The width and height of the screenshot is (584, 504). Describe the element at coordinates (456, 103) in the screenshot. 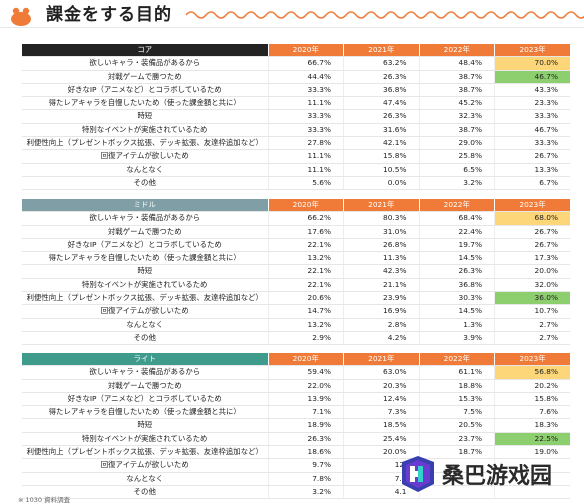

I see `value-cell: 45.2%` at that location.